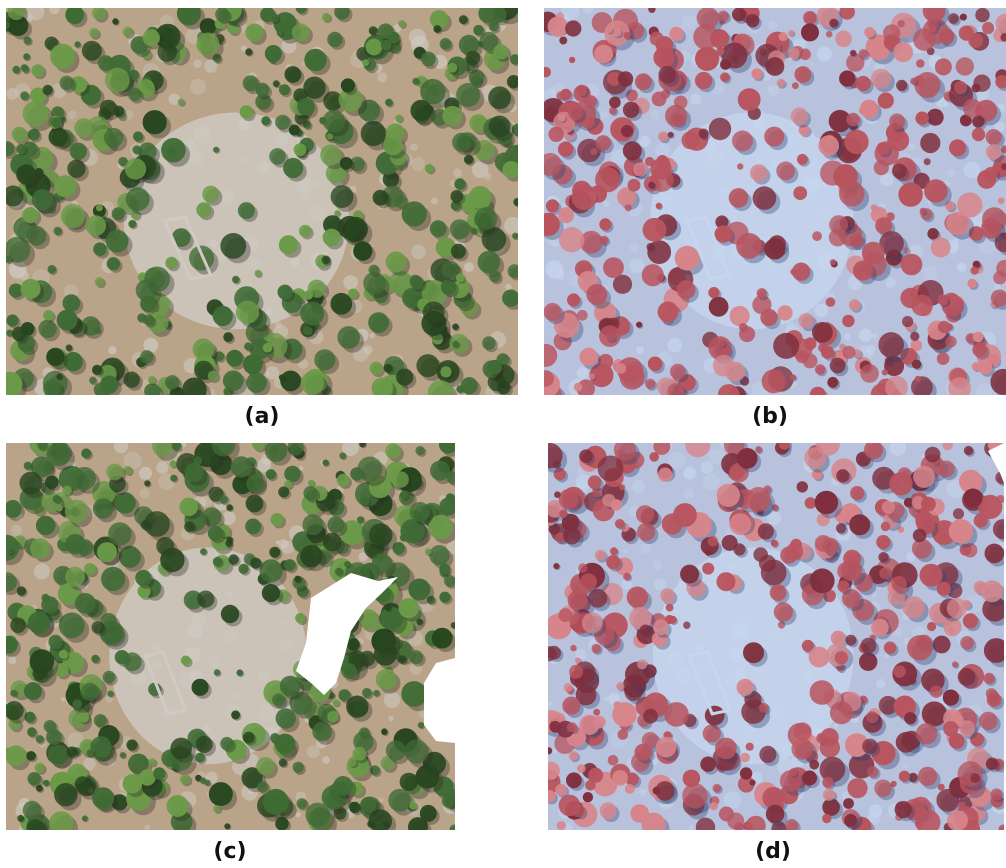 The image size is (1006, 868). I want to click on caption-d: (d), so click(773, 851).